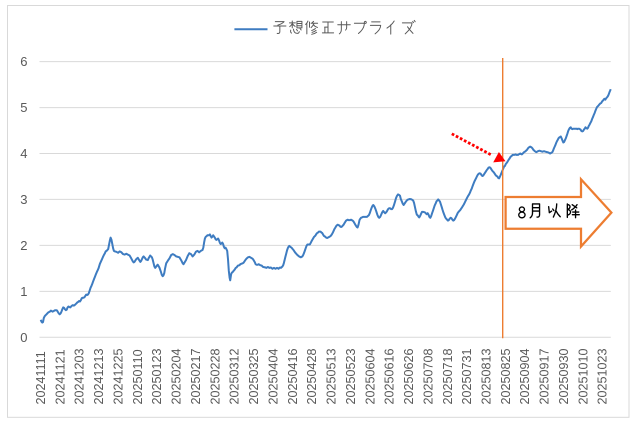 The height and width of the screenshot is (430, 636). Describe the element at coordinates (41, 377) in the screenshot. I see `svg-text: 20241111` at that location.